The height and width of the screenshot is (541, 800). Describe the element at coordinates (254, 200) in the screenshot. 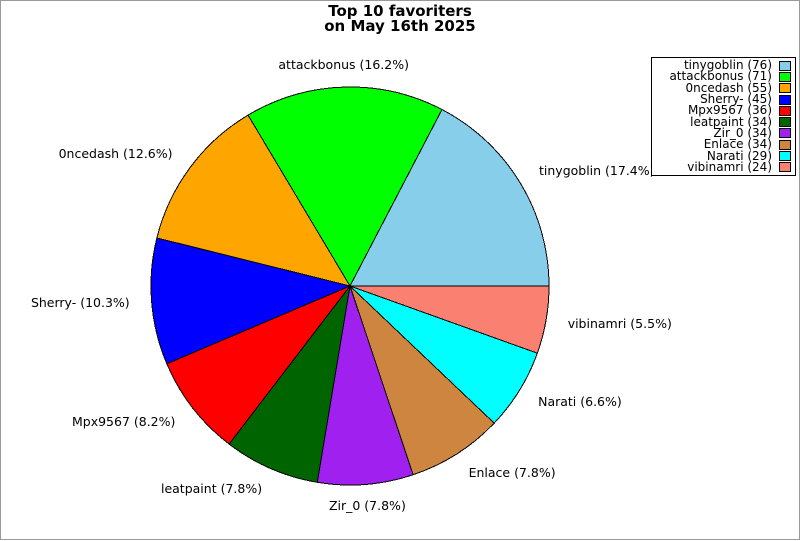

I see `pie-slice-0ncedash` at that location.